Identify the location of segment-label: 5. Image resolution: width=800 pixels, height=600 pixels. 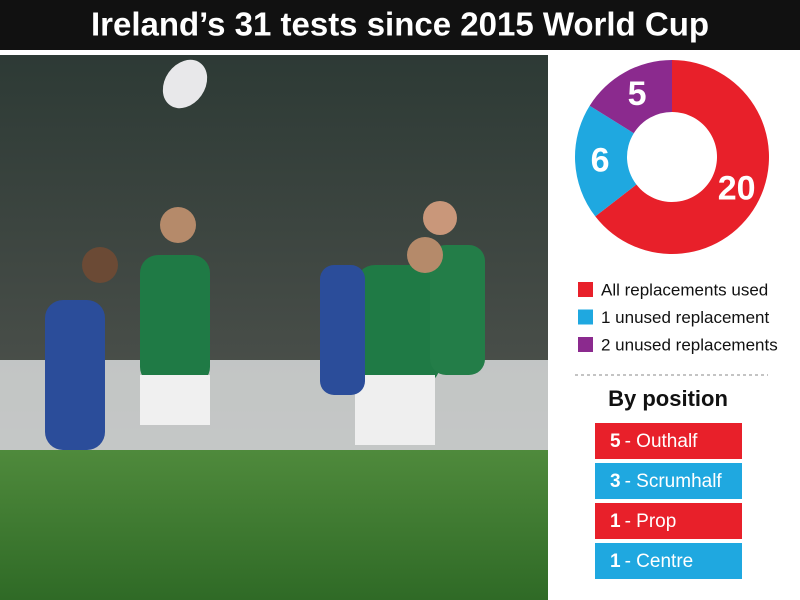
(637, 94).